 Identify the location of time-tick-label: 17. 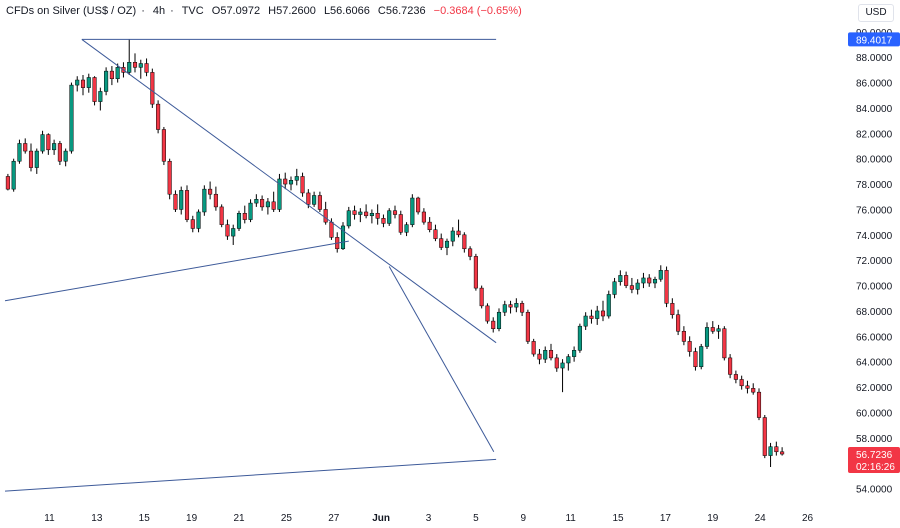
(666, 518).